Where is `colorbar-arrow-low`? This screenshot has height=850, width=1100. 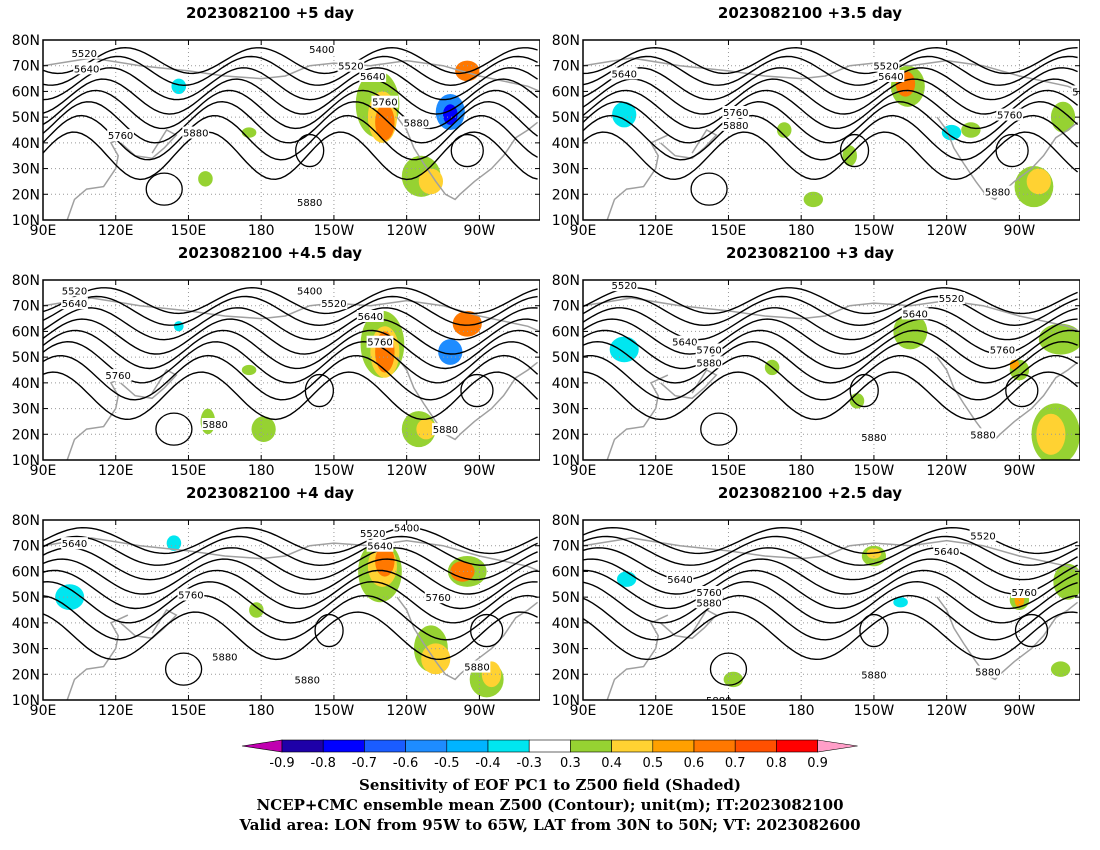
colorbar-arrow-low is located at coordinates (262, 746).